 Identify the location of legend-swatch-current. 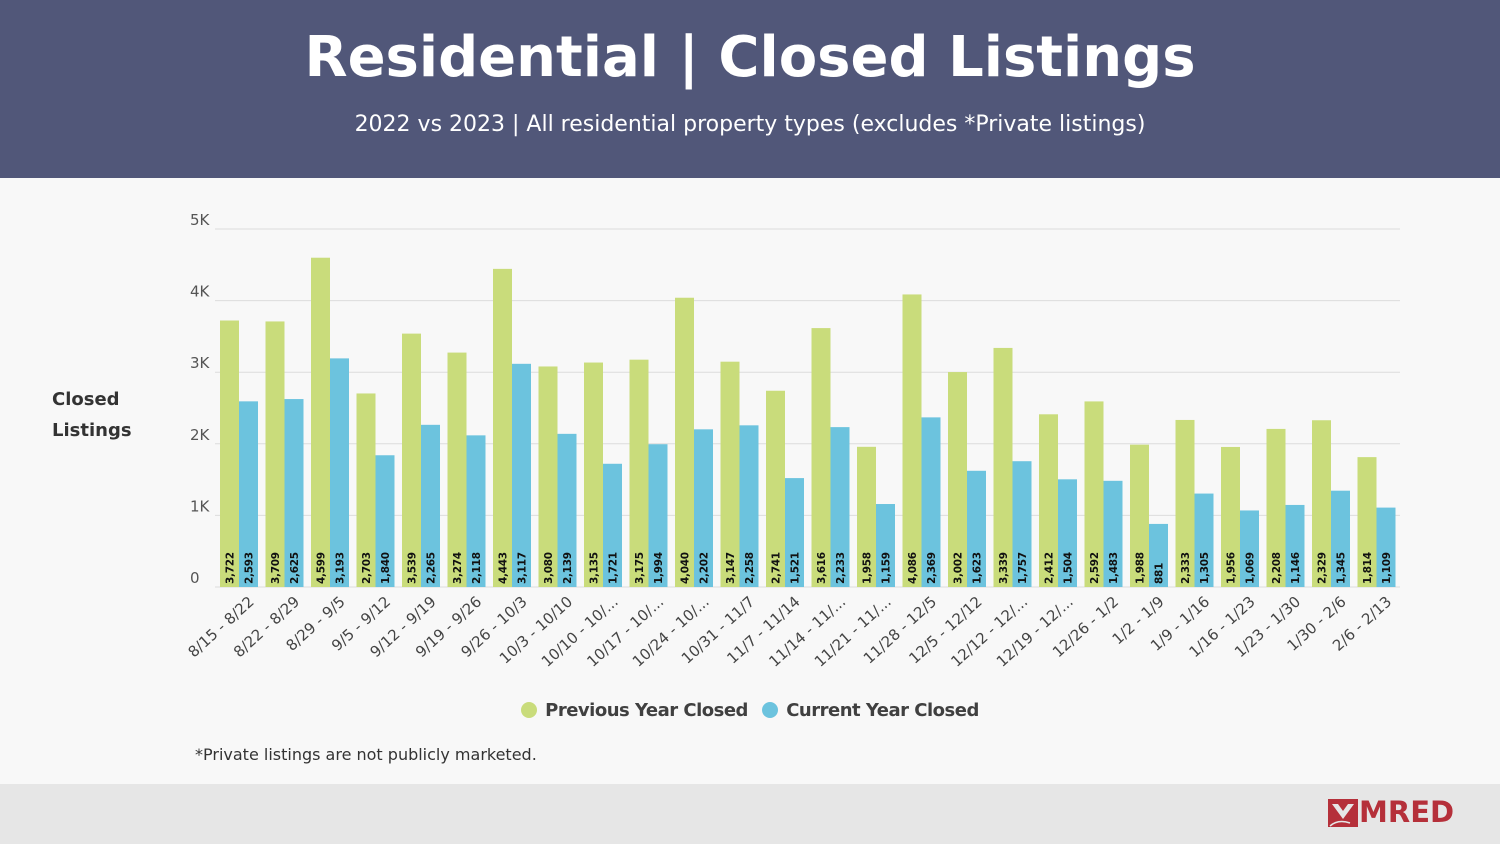
(770, 710).